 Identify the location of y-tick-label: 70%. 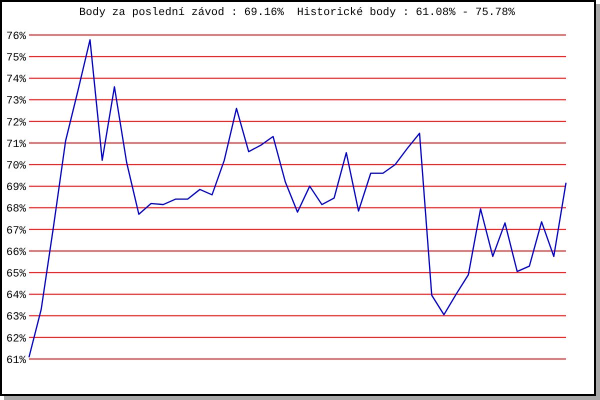
(16, 166).